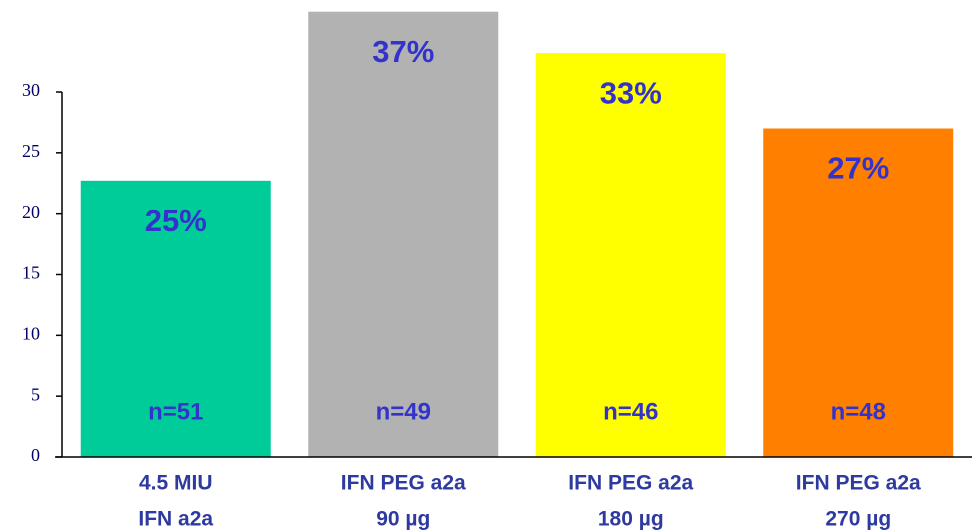  What do you see at coordinates (631, 519) in the screenshot?
I see `x-tick-label: 180 µg` at bounding box center [631, 519].